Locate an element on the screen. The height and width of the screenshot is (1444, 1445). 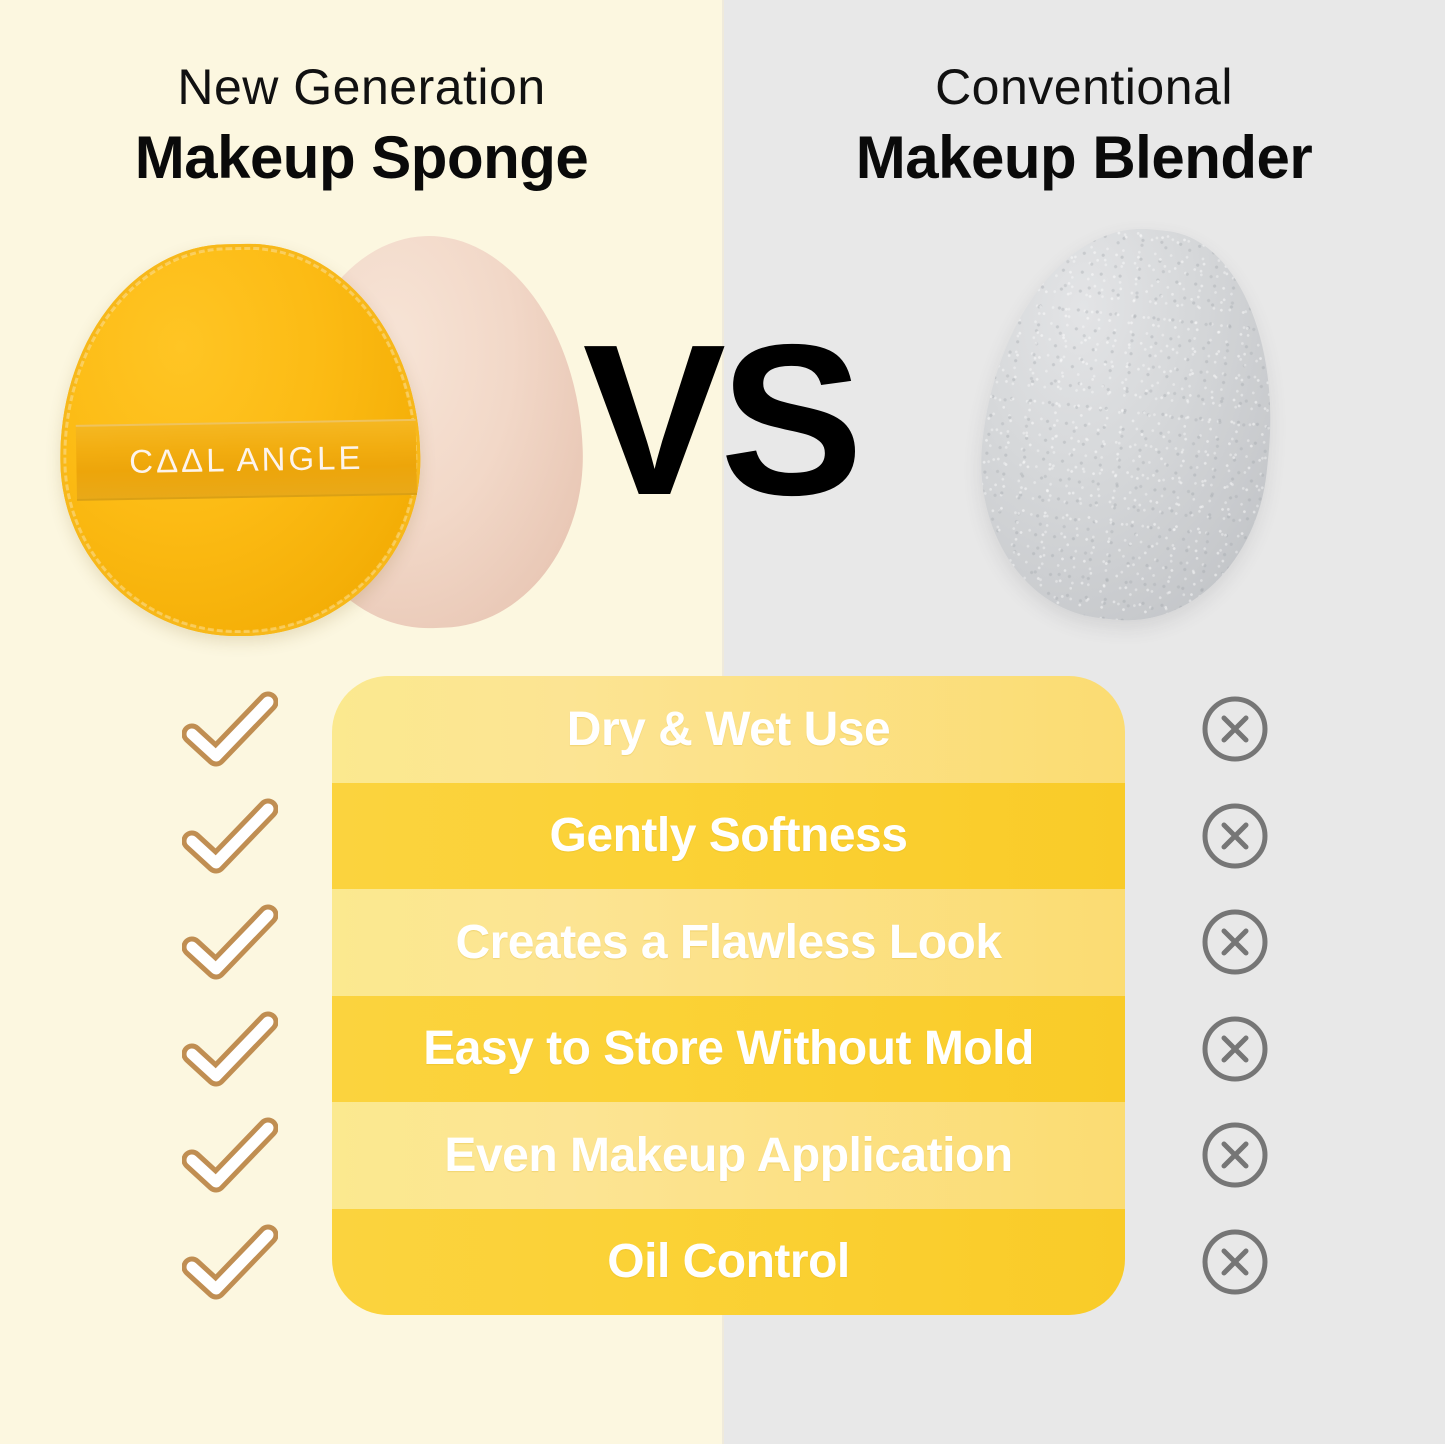
feature-label: Gently Softness is located at coordinates (728, 836).